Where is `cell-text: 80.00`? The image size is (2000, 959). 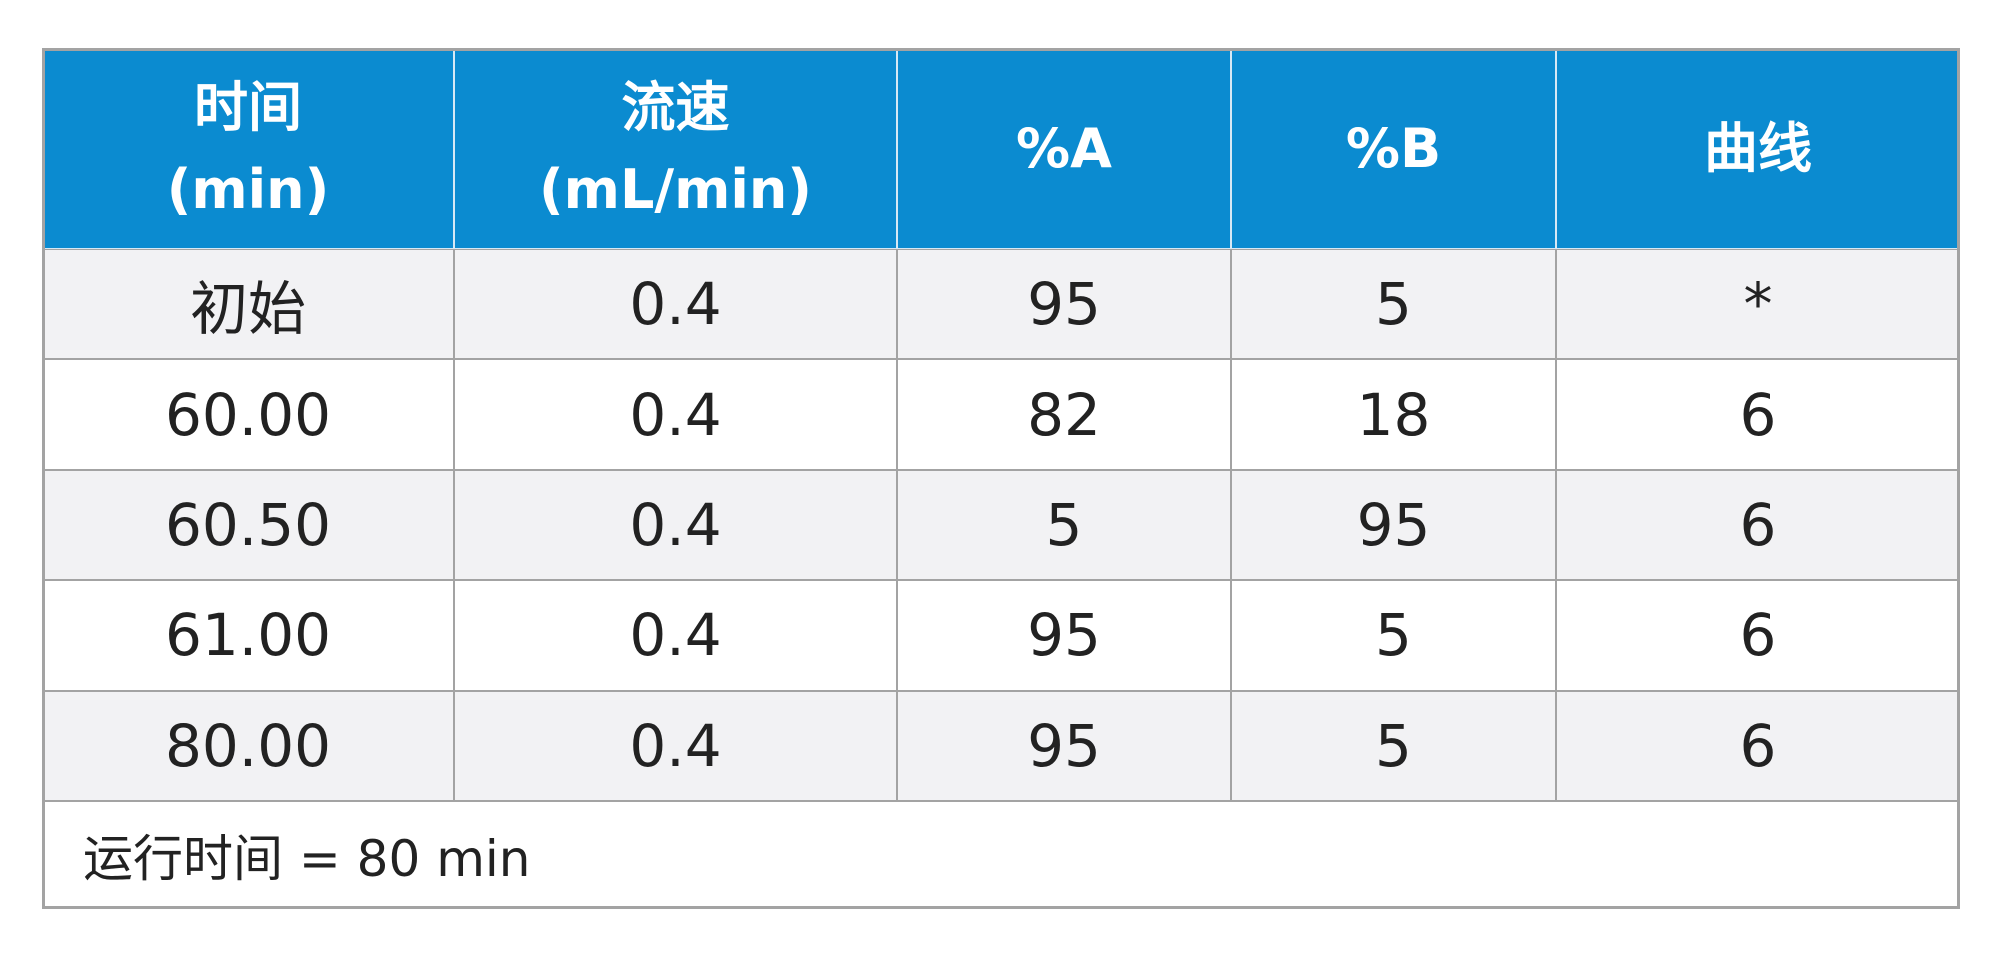
cell-text: 80.00 is located at coordinates (248, 745).